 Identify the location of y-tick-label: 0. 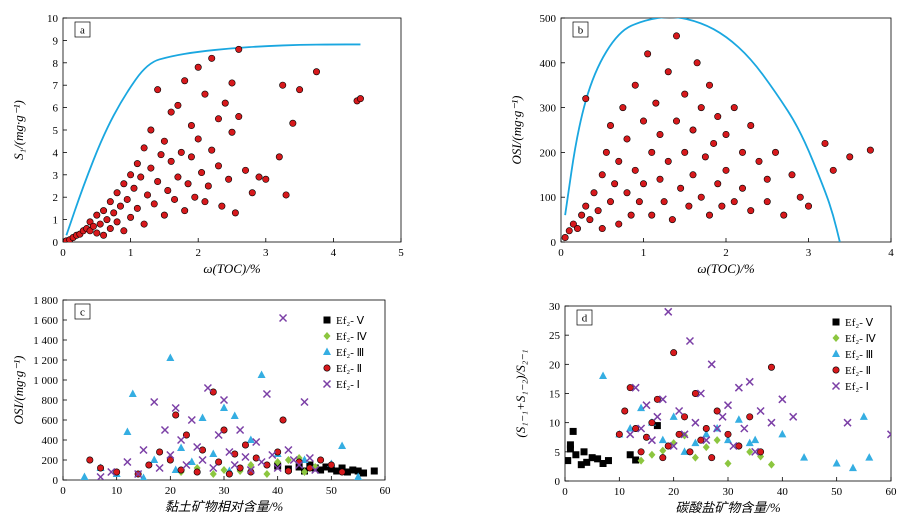
(56, 481).